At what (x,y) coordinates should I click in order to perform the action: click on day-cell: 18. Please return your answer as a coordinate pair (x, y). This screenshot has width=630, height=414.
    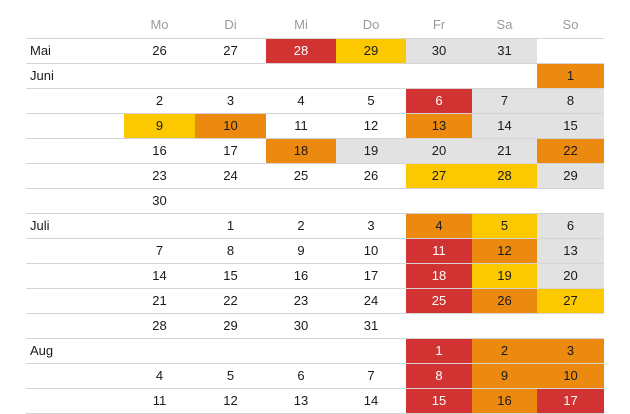
    Looking at the image, I should click on (439, 276).